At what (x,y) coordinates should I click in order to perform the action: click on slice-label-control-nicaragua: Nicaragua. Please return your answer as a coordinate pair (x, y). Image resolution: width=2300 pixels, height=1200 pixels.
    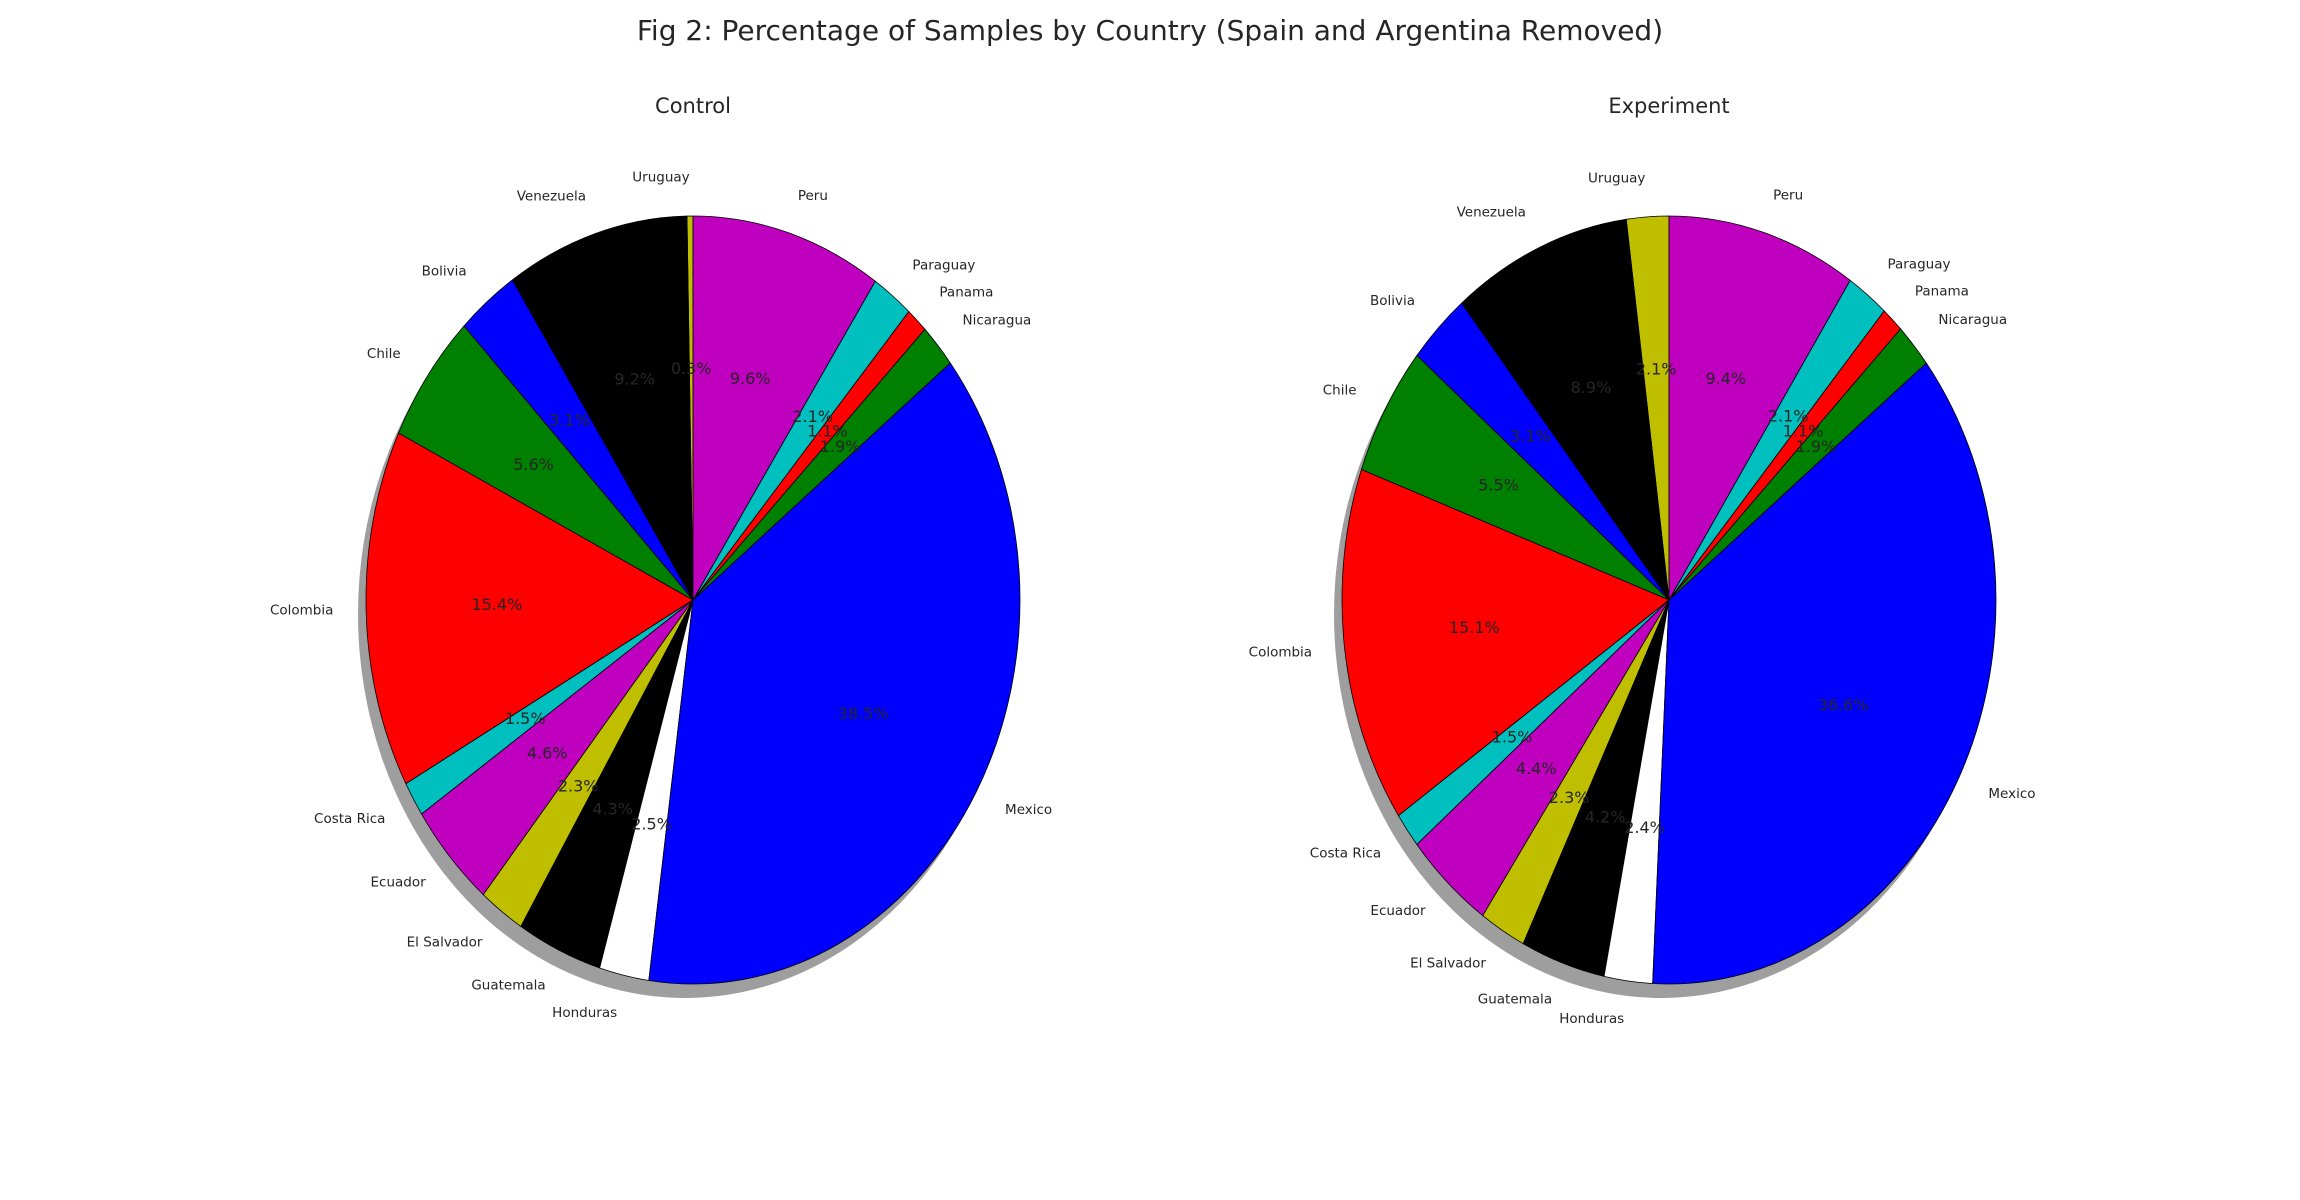
    Looking at the image, I should click on (997, 320).